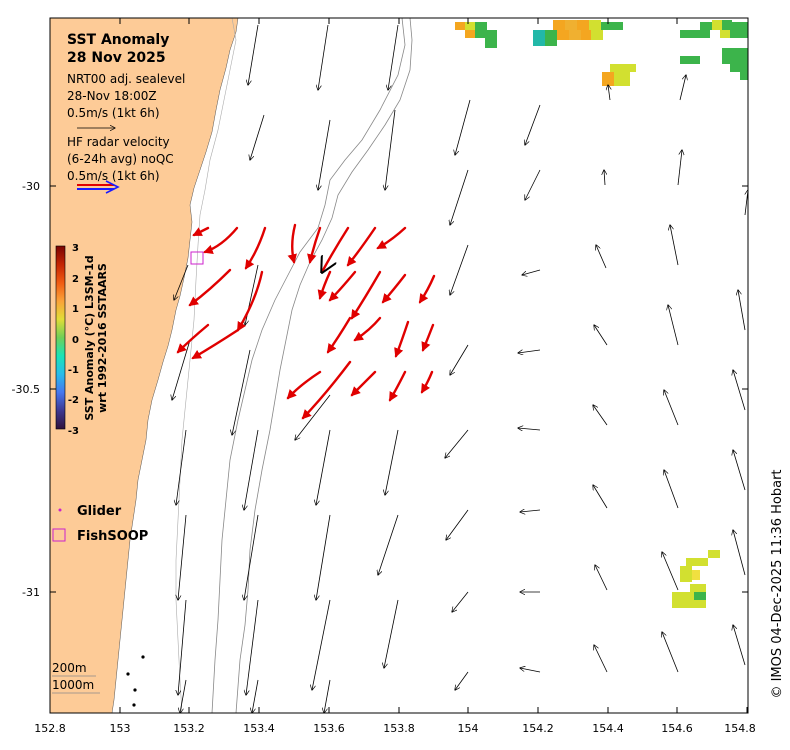 The height and width of the screenshot is (750, 790). I want to click on colorbar-label-2: wrt 1992-2016 SSTAARS, so click(102, 338).